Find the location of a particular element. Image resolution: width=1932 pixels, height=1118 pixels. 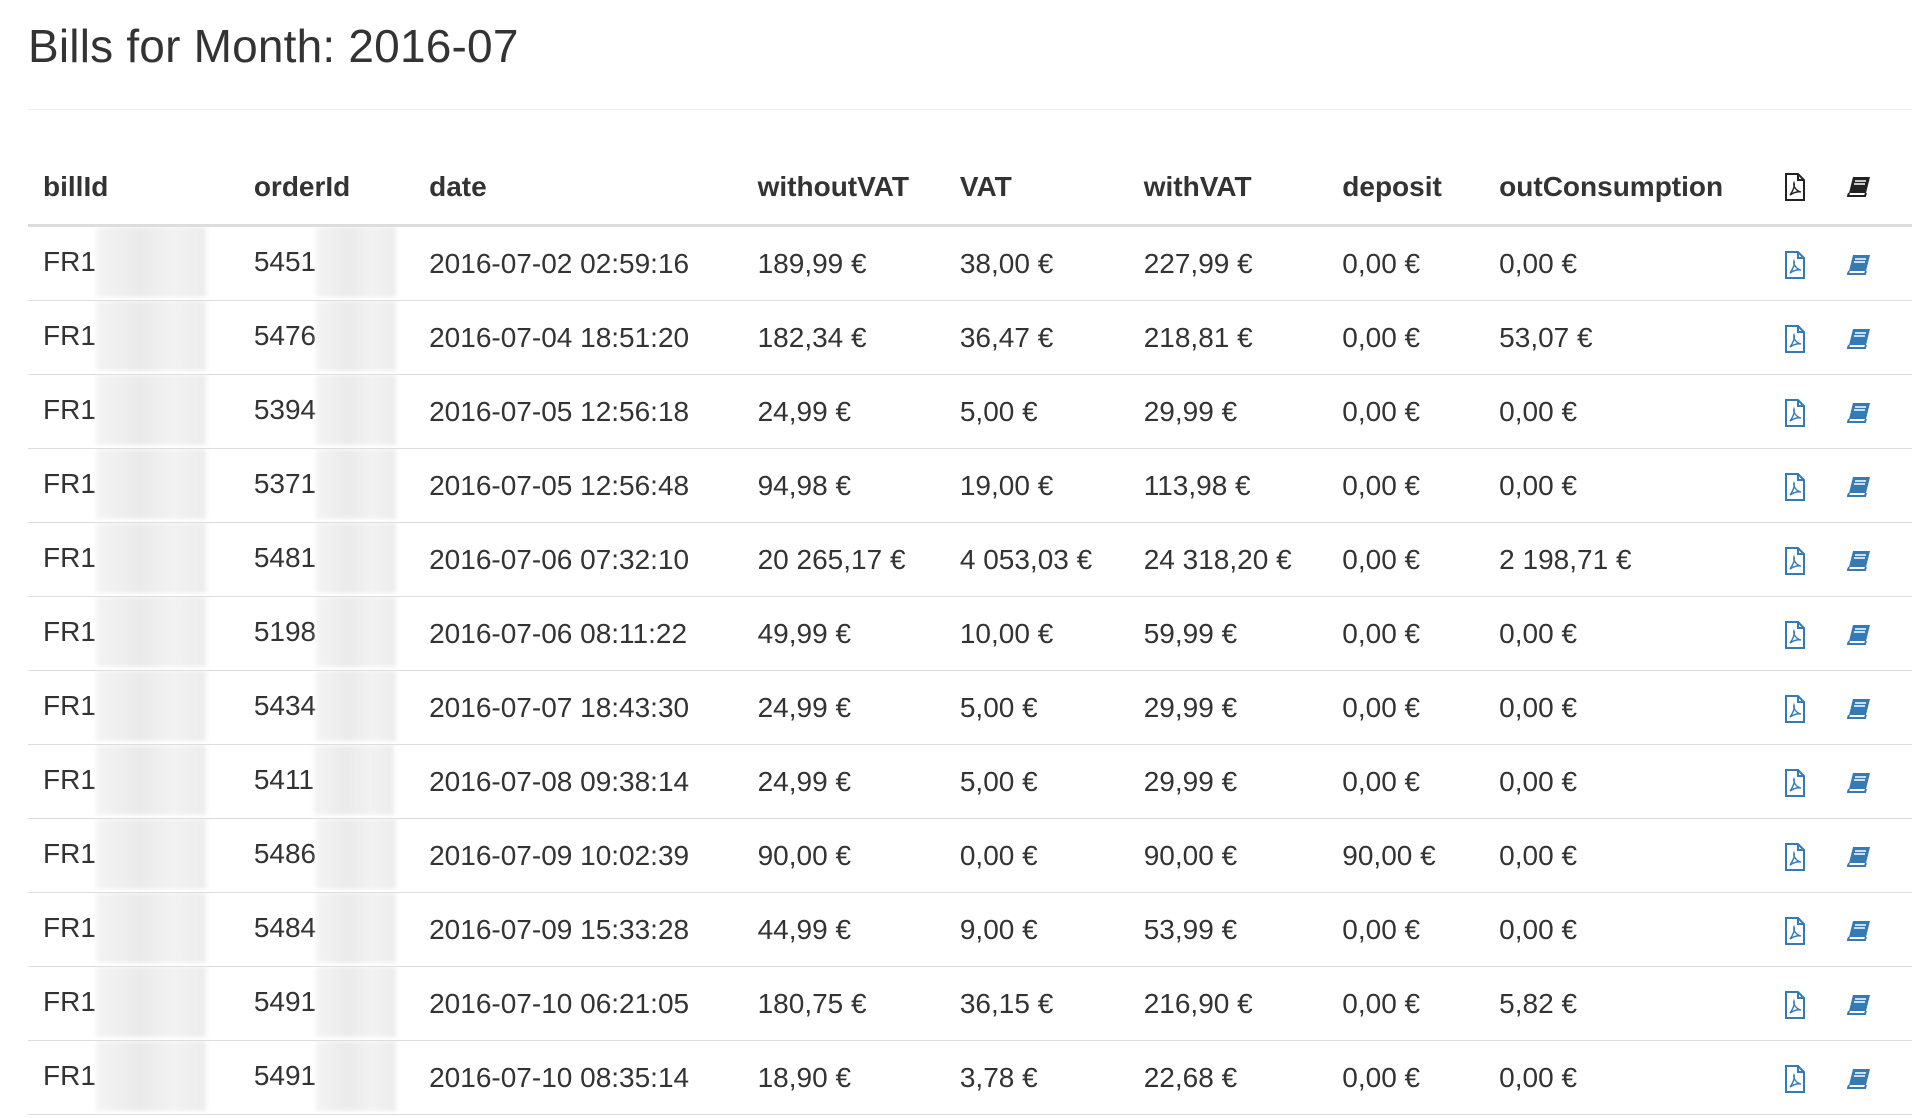

column-header-vat: VAT is located at coordinates (1036, 188).